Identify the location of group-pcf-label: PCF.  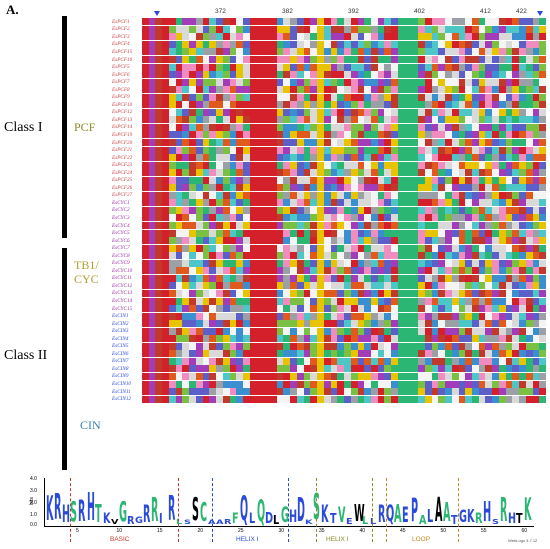
(85, 127).